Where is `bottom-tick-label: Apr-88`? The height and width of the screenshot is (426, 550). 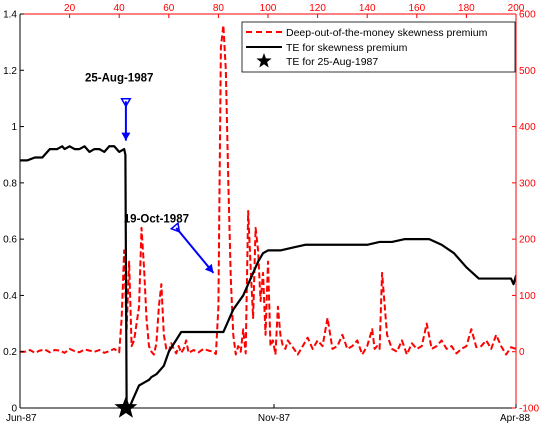 bottom-tick-label: Apr-88 is located at coordinates (515, 418).